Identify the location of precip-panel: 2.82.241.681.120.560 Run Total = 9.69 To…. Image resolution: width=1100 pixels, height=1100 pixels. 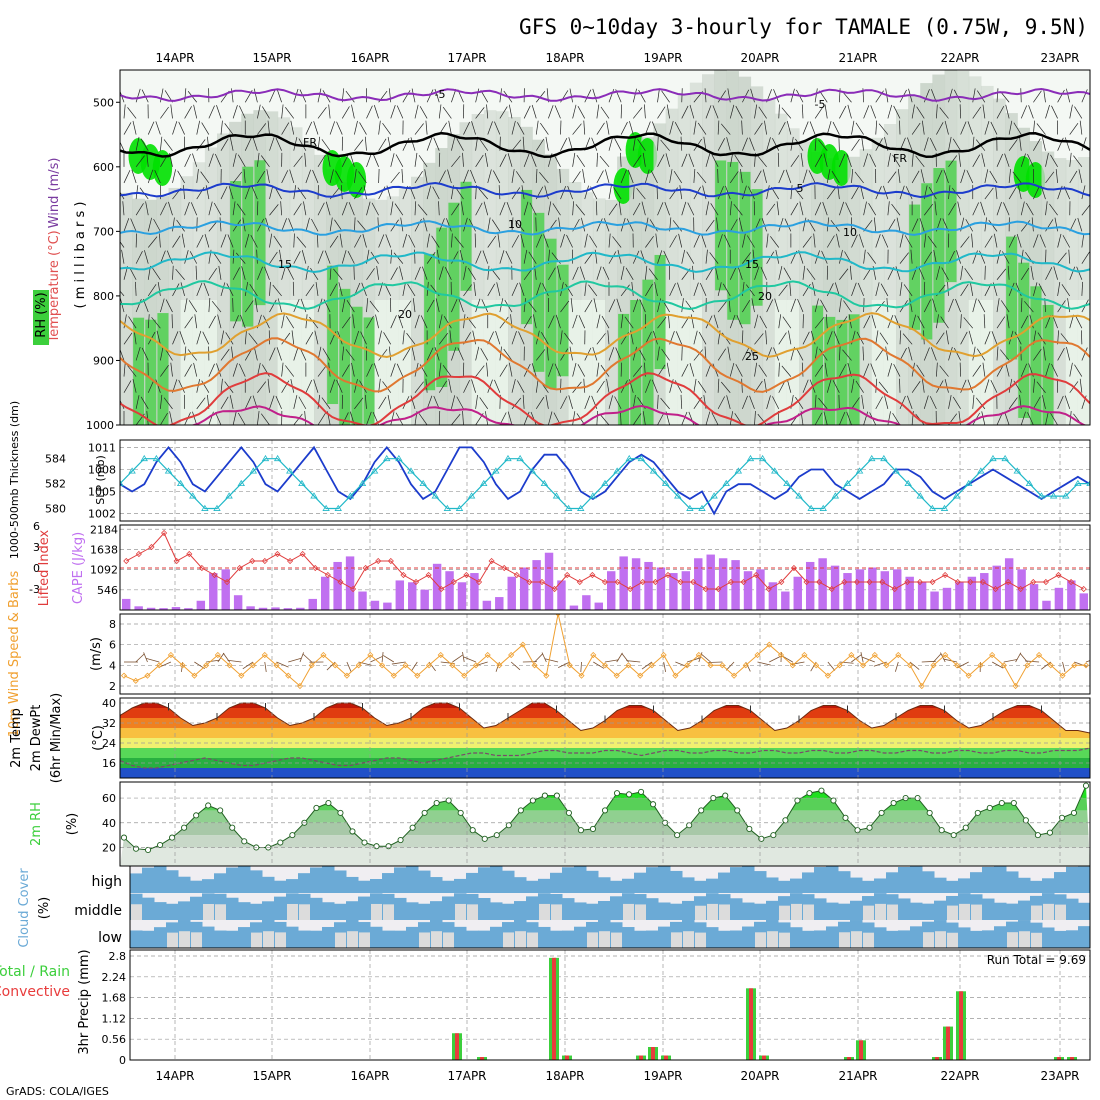
(545, 1008).